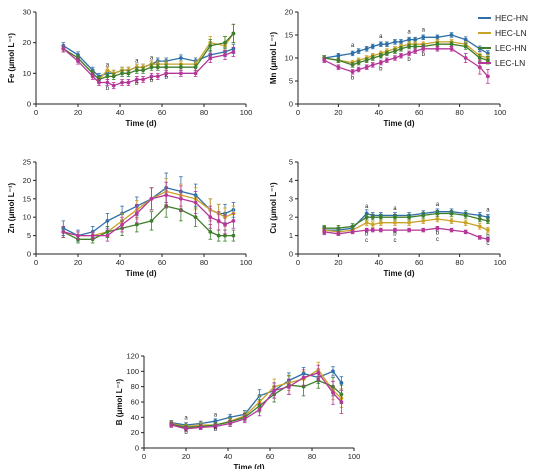  Describe the element at coordinates (135, 402) in the screenshot. I see `y-tick-label: 60` at that location.